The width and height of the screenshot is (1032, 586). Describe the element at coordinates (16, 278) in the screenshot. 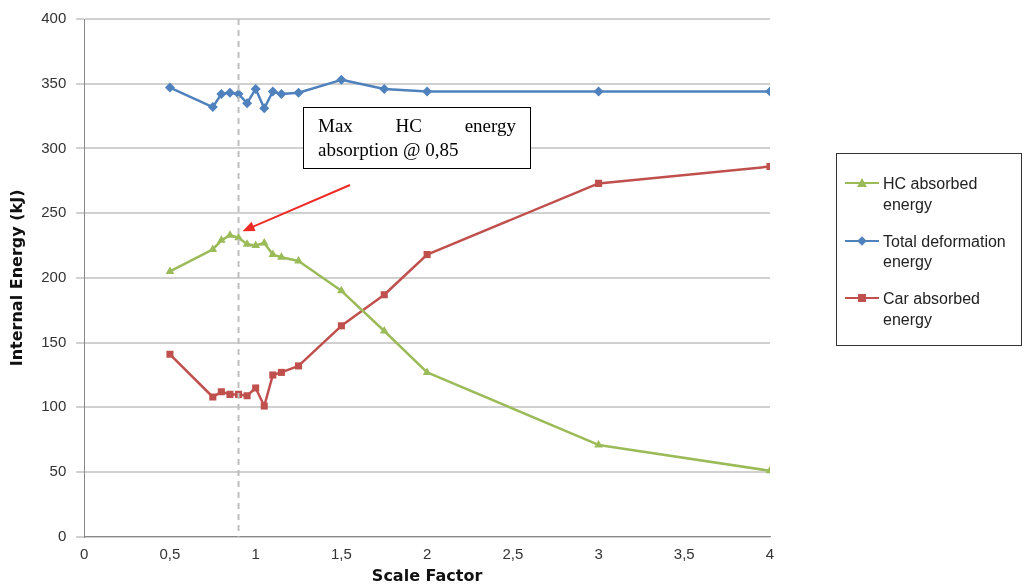

I see `y-axis-title: Internal Energy (kJ)` at that location.